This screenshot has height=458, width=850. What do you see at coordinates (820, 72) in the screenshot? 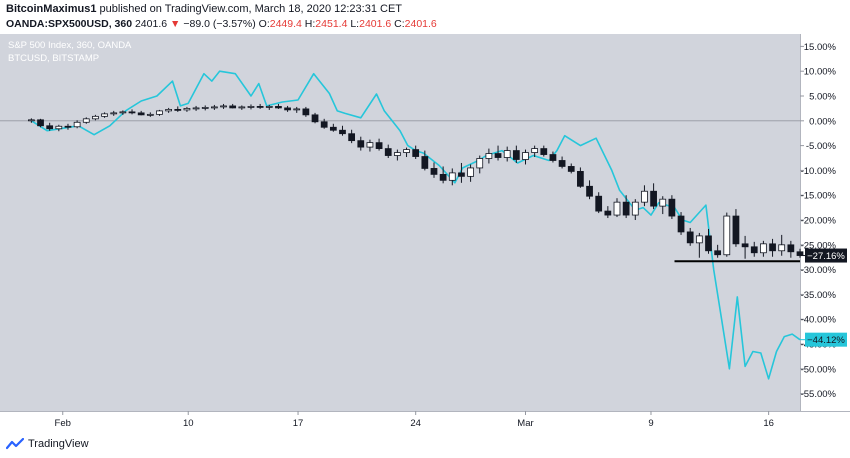
I see `y-tick-label: 10.00%` at bounding box center [820, 72].